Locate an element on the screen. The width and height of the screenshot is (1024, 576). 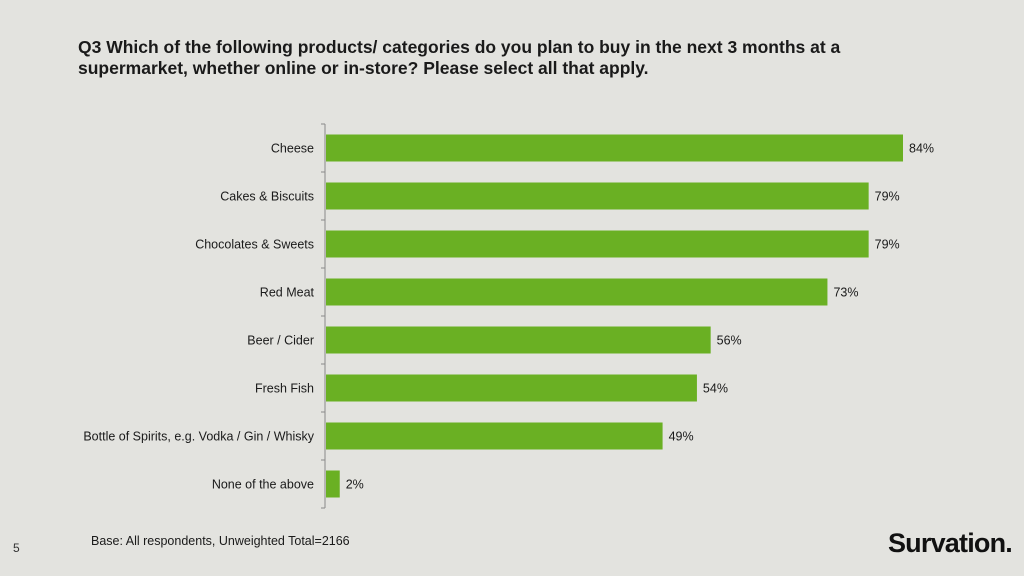
category-label: Chocolates & Sweets is located at coordinates (254, 245).